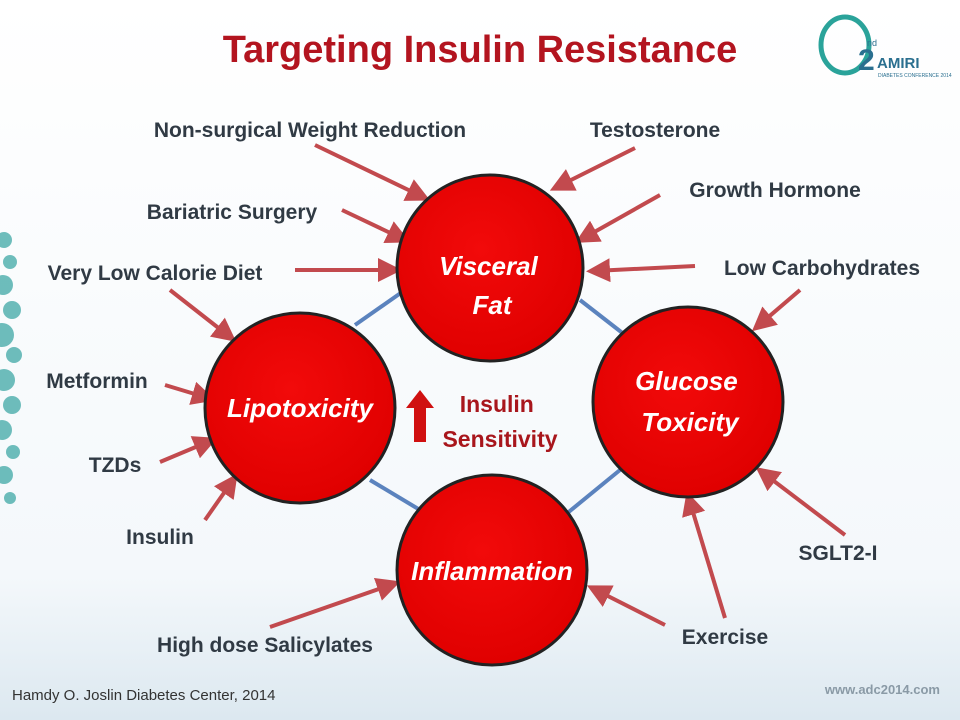 This screenshot has height=720, width=960. I want to click on decoration-bubbles, so click(11, 368).